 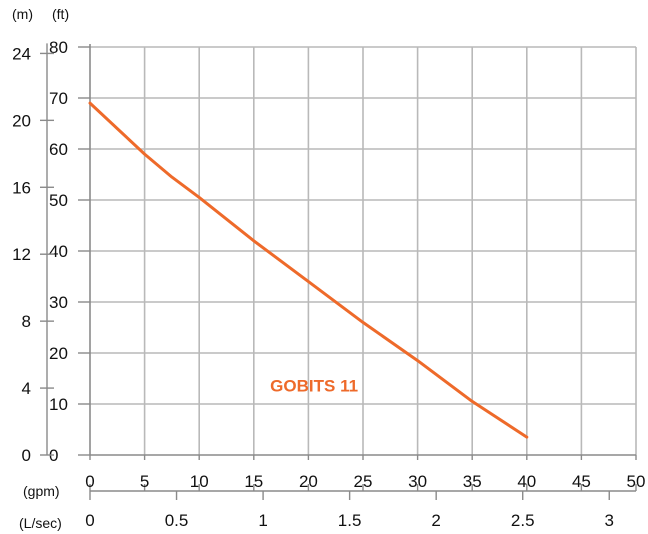 I want to click on y-tick-label-ft: 80, so click(x=58, y=47).